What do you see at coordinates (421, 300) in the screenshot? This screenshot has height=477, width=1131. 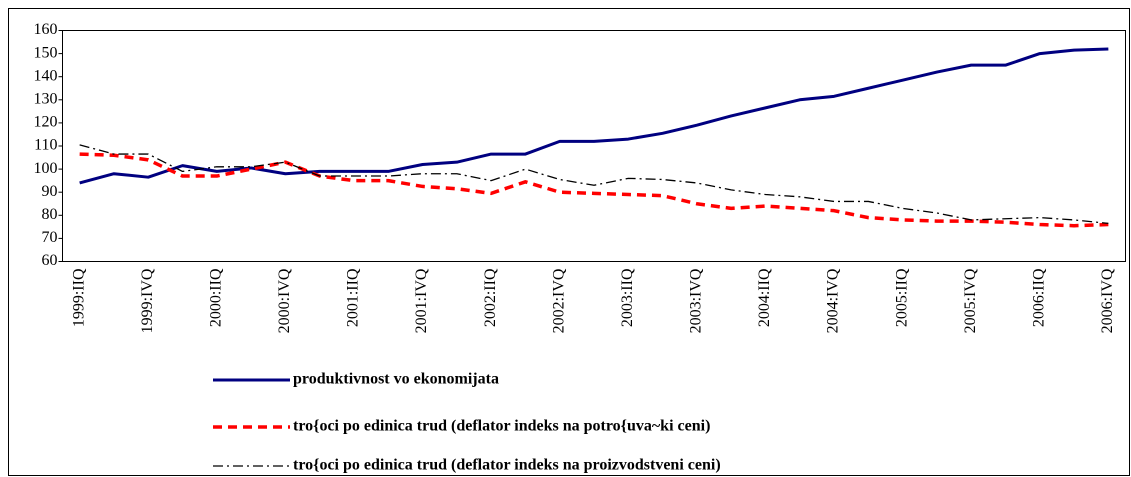 I see `x-tick-label: 2001:IVQ` at bounding box center [421, 300].